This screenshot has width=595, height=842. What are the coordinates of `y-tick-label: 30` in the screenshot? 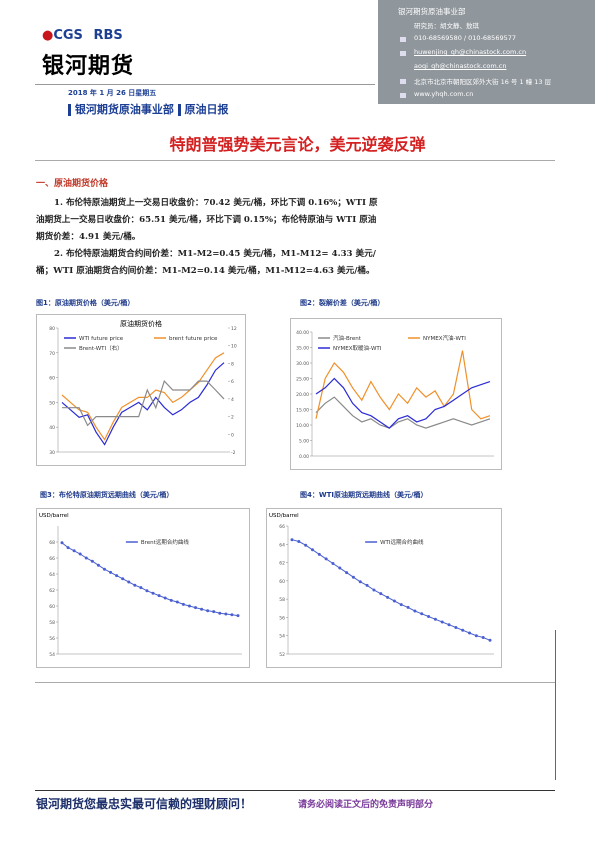 It's located at (52, 453).